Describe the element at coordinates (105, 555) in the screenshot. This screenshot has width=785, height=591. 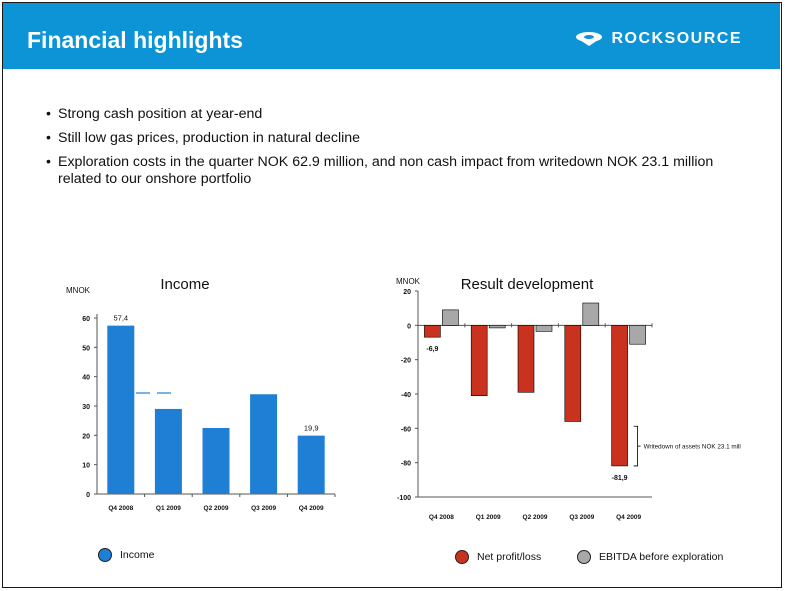
I see `legend-swatch-income` at that location.